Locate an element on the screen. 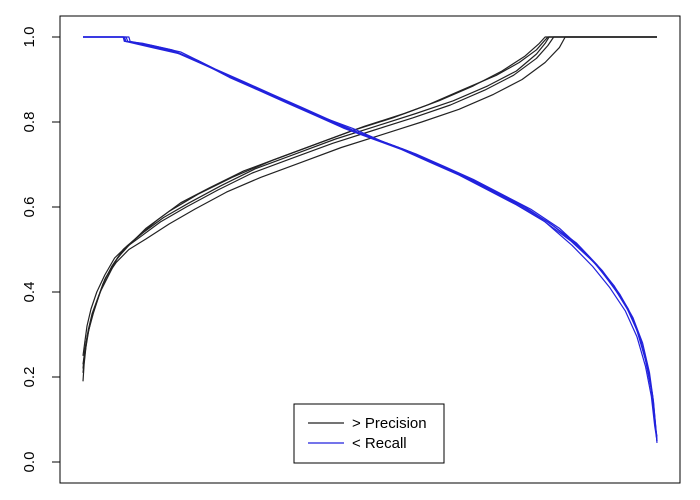  y-tick-label: 0.4 is located at coordinates (29, 292).